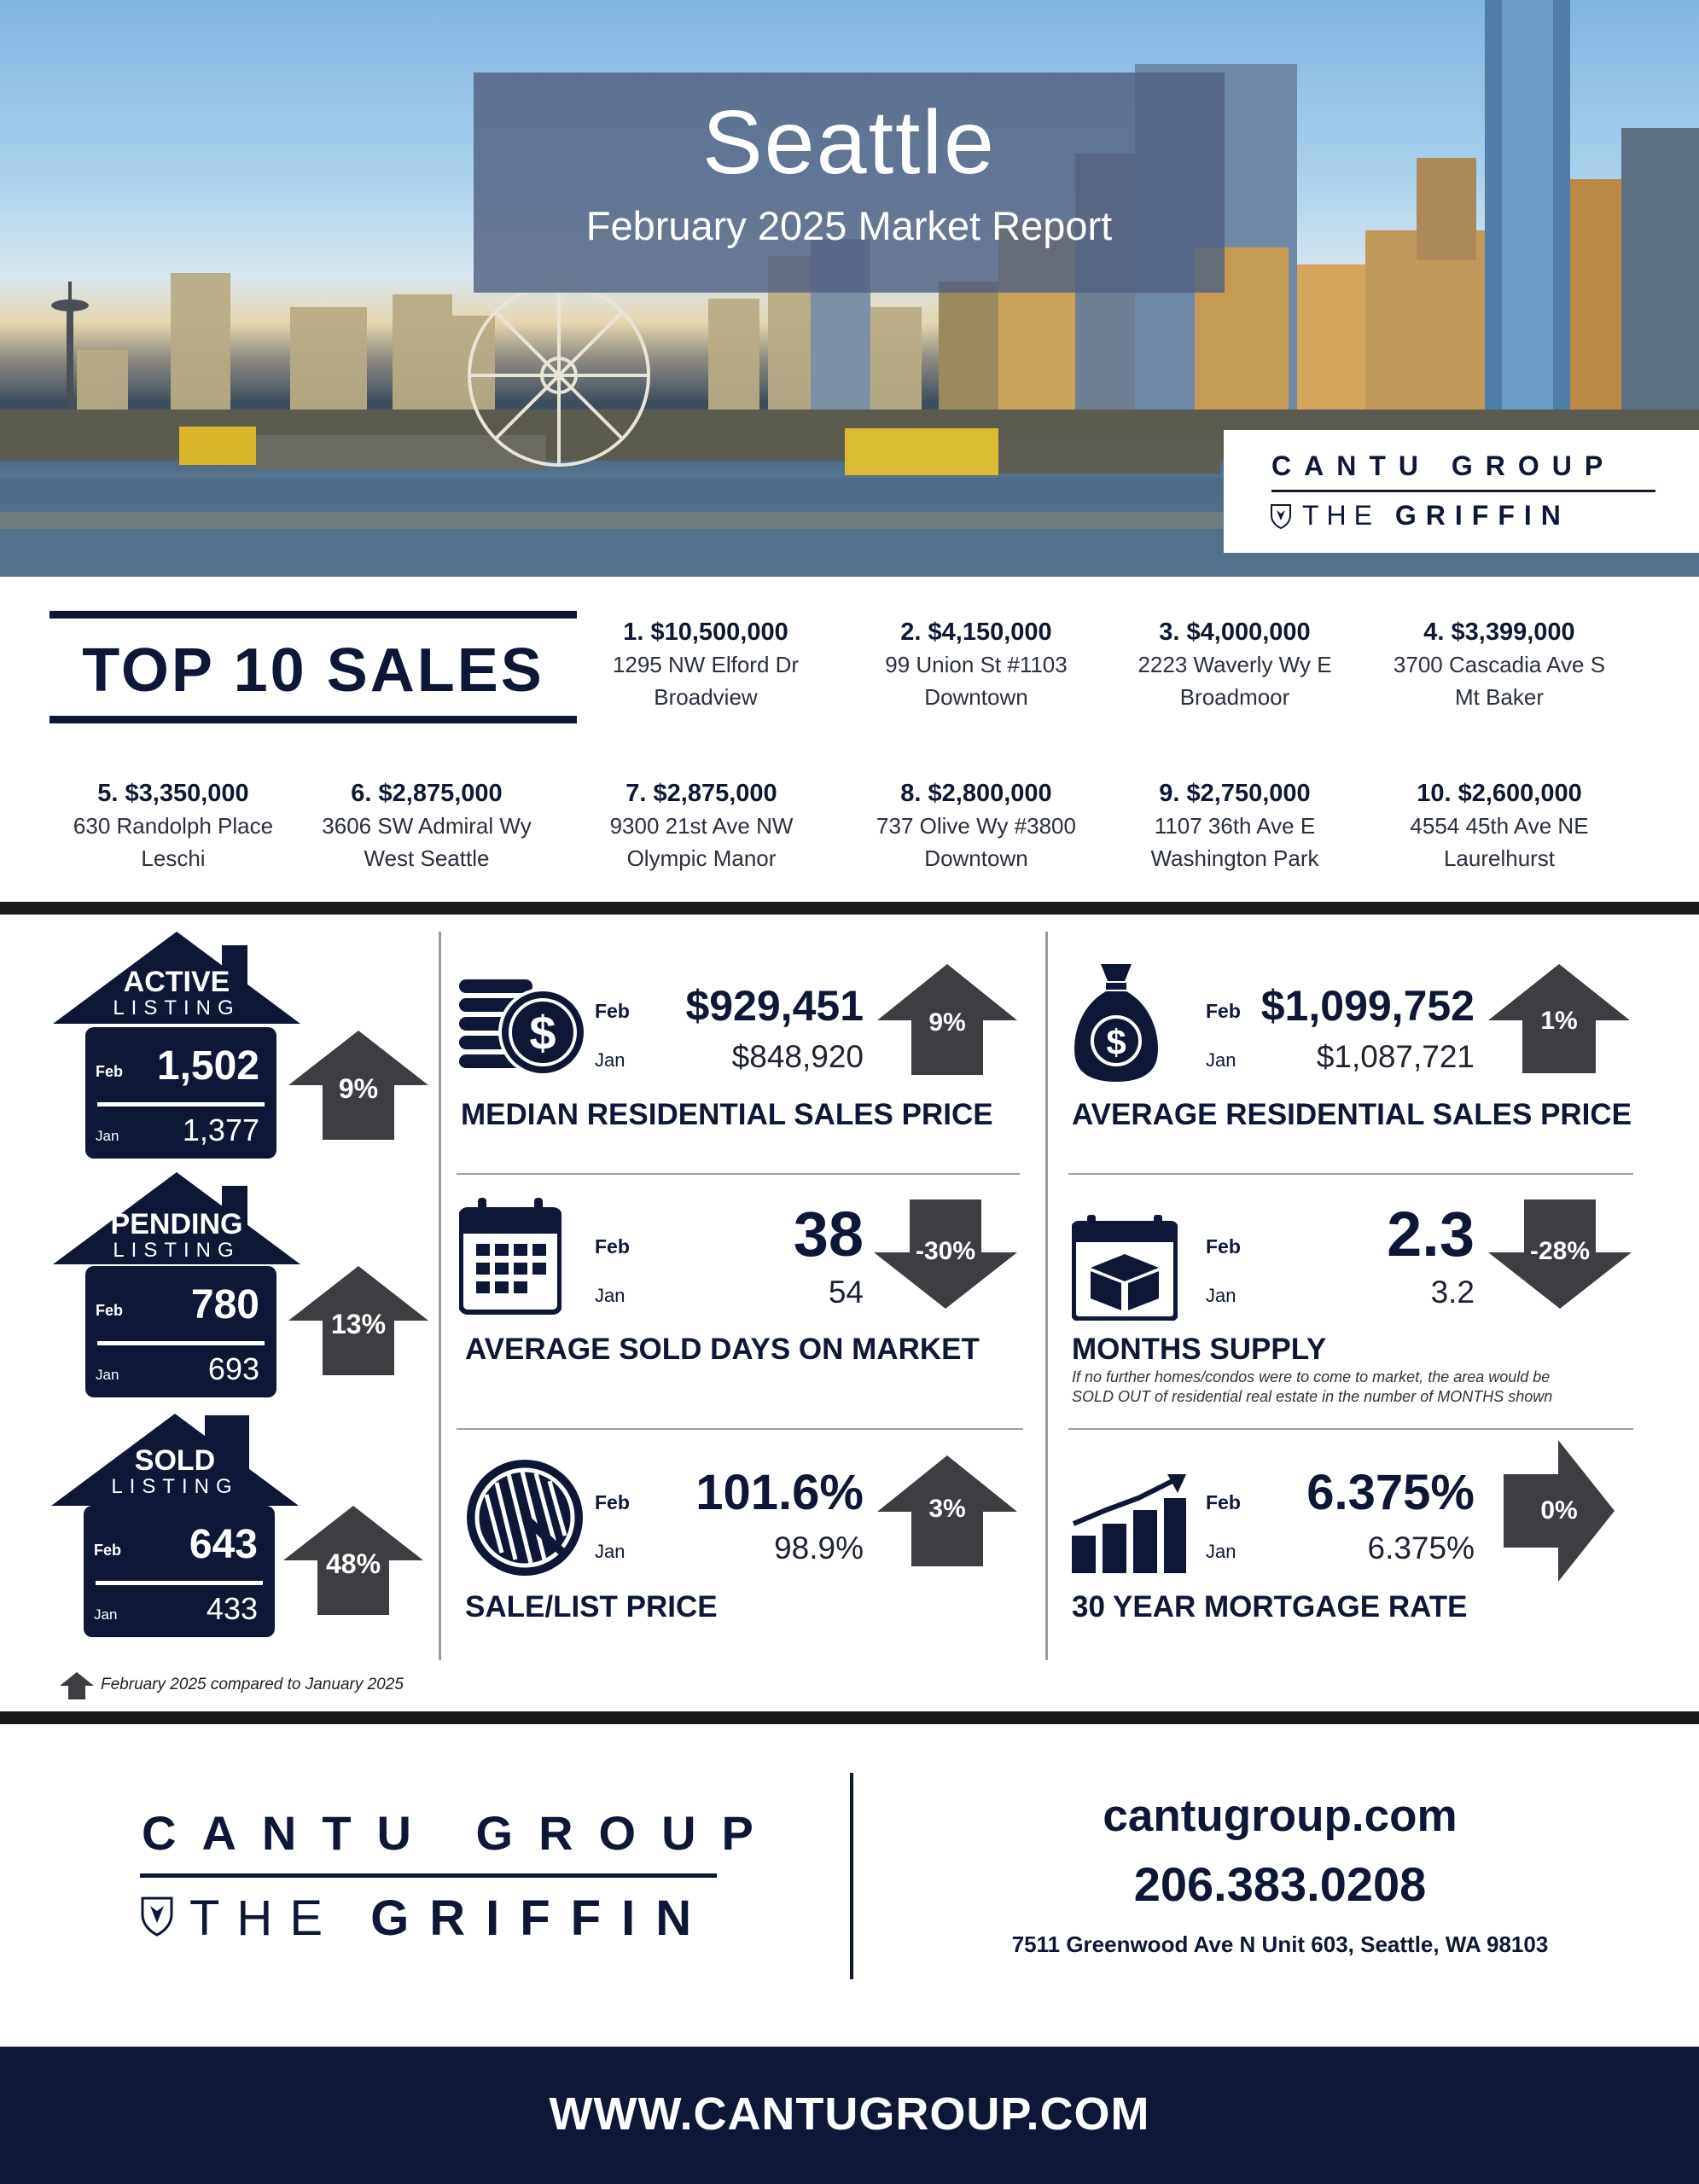 Image resolution: width=1699 pixels, height=2184 pixels. Describe the element at coordinates (541, 1919) in the screenshot. I see `logo-griffin: GRIFFIN` at that location.